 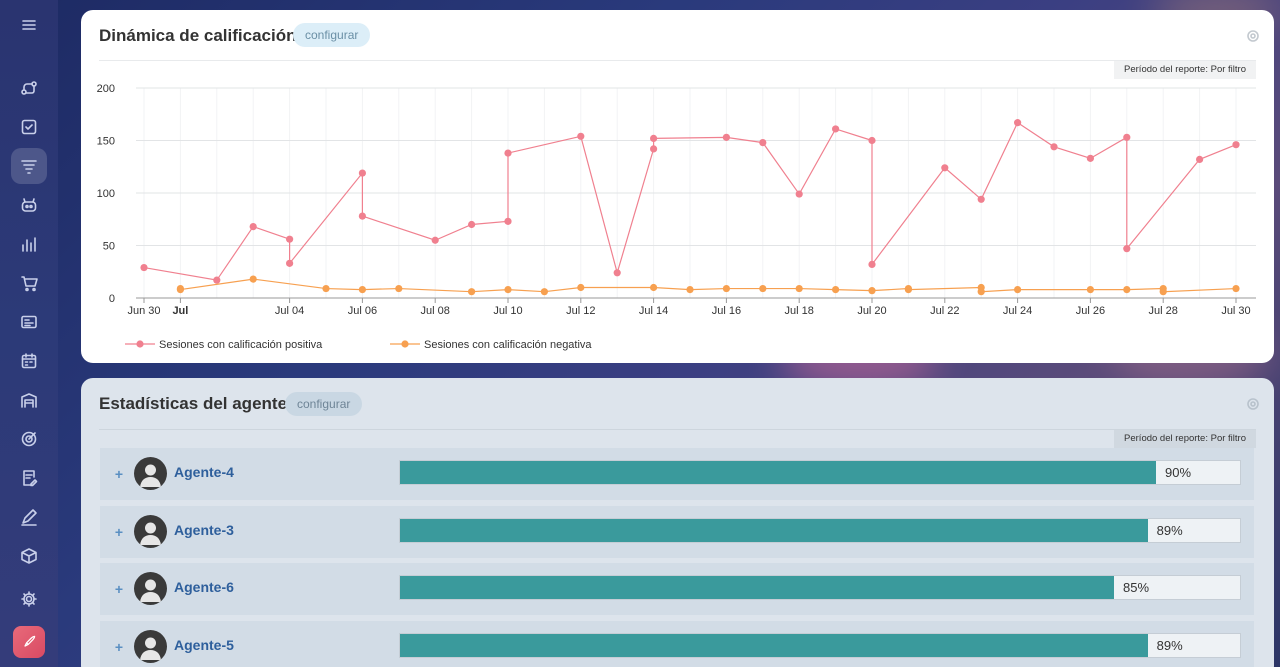 I want to click on sidebar-item-documents, so click(x=29, y=478).